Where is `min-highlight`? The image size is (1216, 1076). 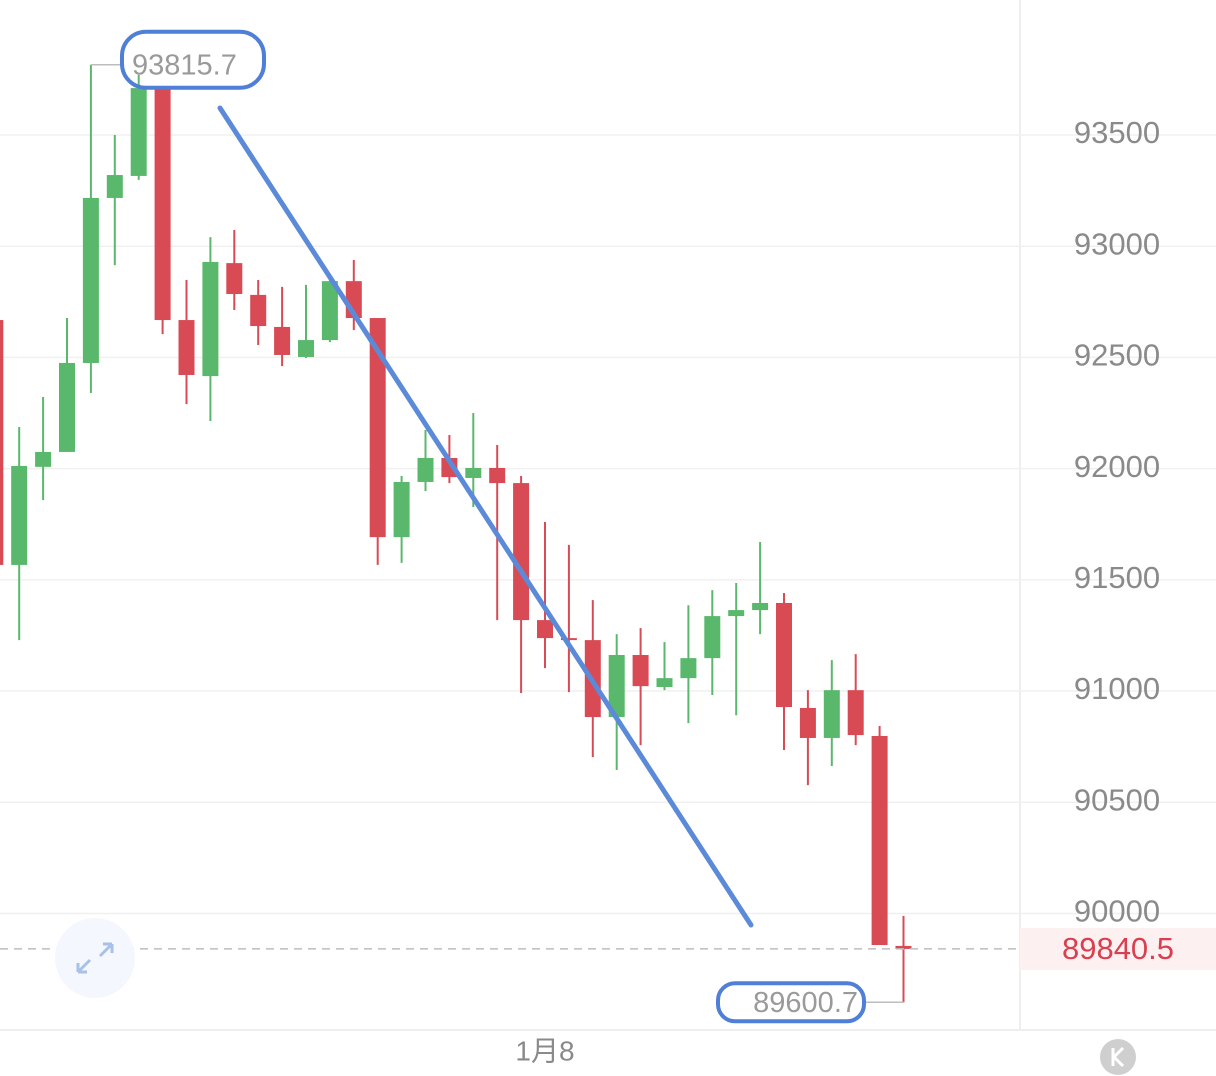 min-highlight is located at coordinates (791, 1002).